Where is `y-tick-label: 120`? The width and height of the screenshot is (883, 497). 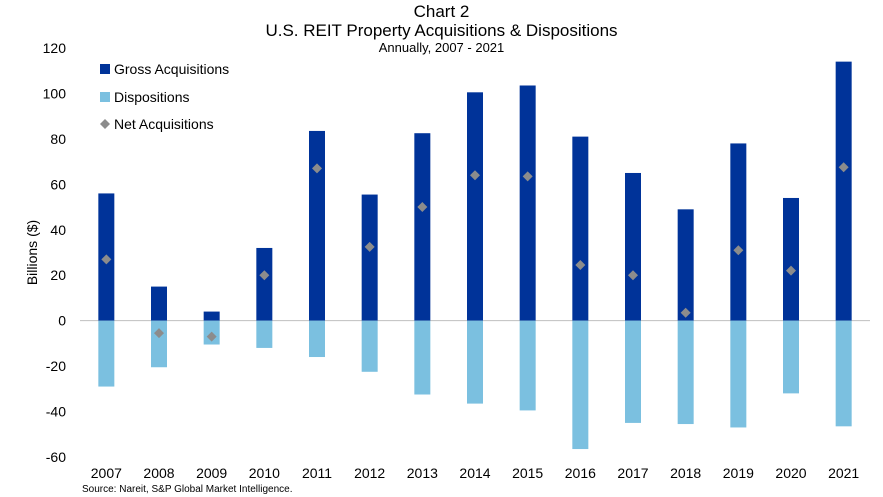
y-tick-label: 120 is located at coordinates (55, 48).